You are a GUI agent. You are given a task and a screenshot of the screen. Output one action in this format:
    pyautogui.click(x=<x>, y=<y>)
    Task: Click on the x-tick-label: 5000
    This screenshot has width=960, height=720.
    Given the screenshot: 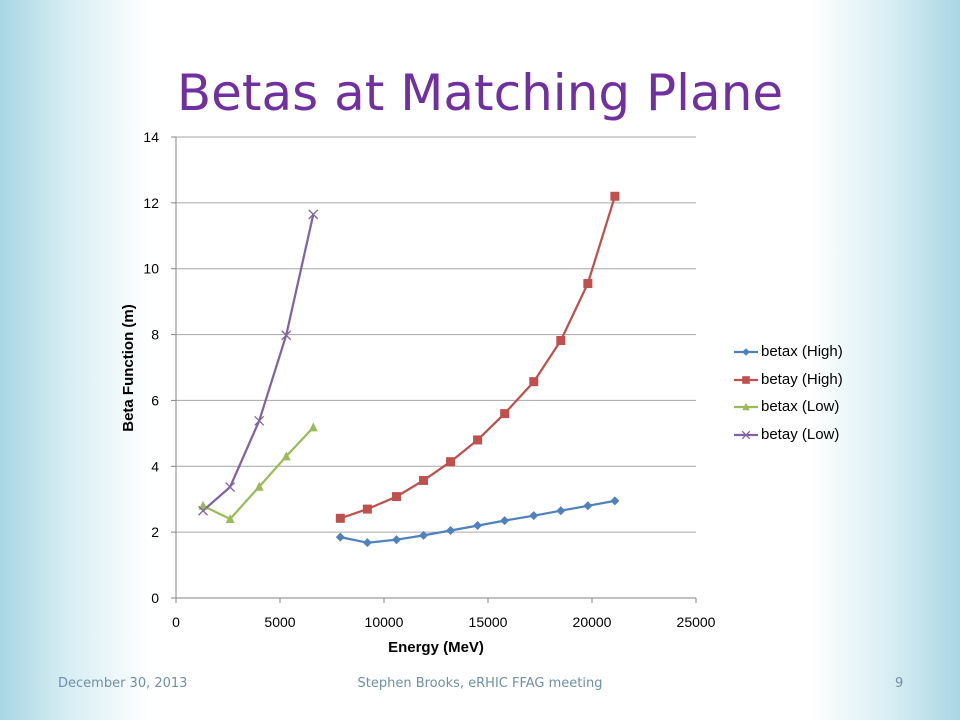 What is the action you would take?
    pyautogui.click(x=279, y=622)
    